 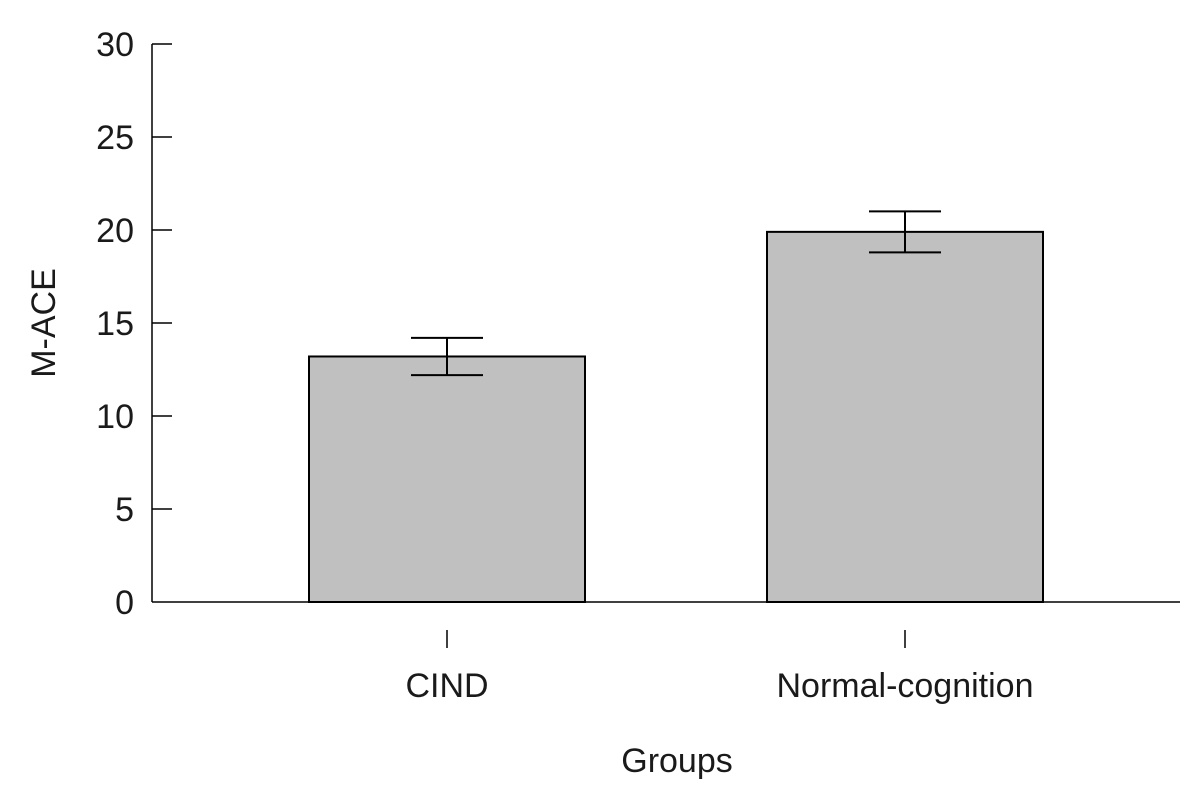 What do you see at coordinates (44, 323) in the screenshot?
I see `y-axis-title: M-ACE` at bounding box center [44, 323].